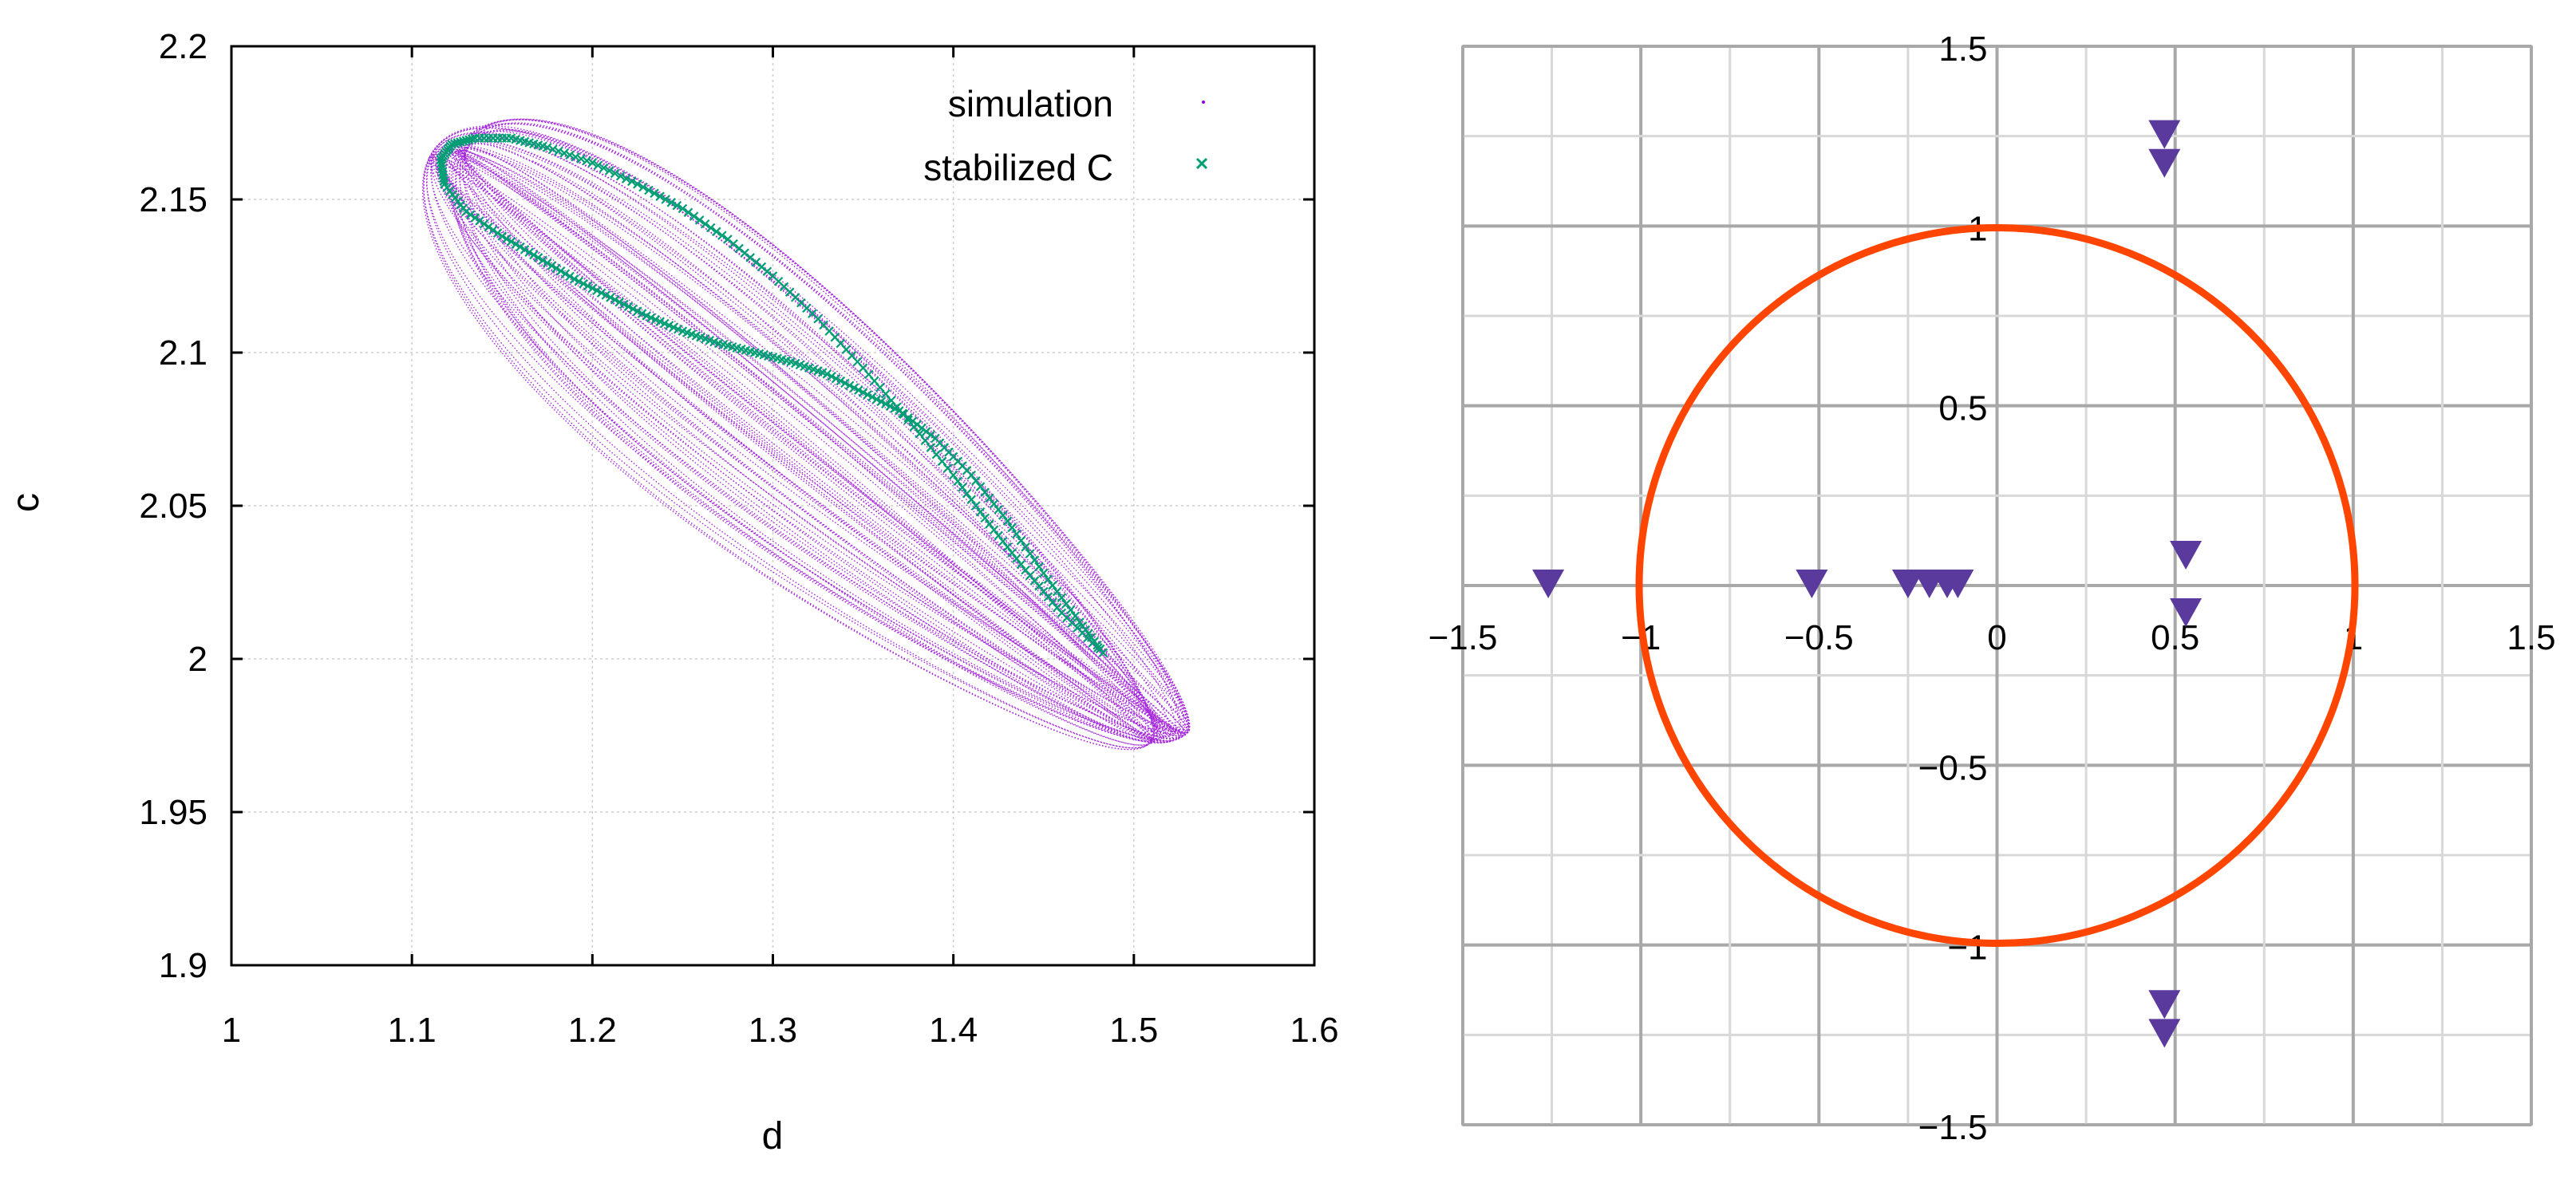 Image resolution: width=2576 pixels, height=1183 pixels. I want to click on x-tick-label: 1, so click(231, 1030).